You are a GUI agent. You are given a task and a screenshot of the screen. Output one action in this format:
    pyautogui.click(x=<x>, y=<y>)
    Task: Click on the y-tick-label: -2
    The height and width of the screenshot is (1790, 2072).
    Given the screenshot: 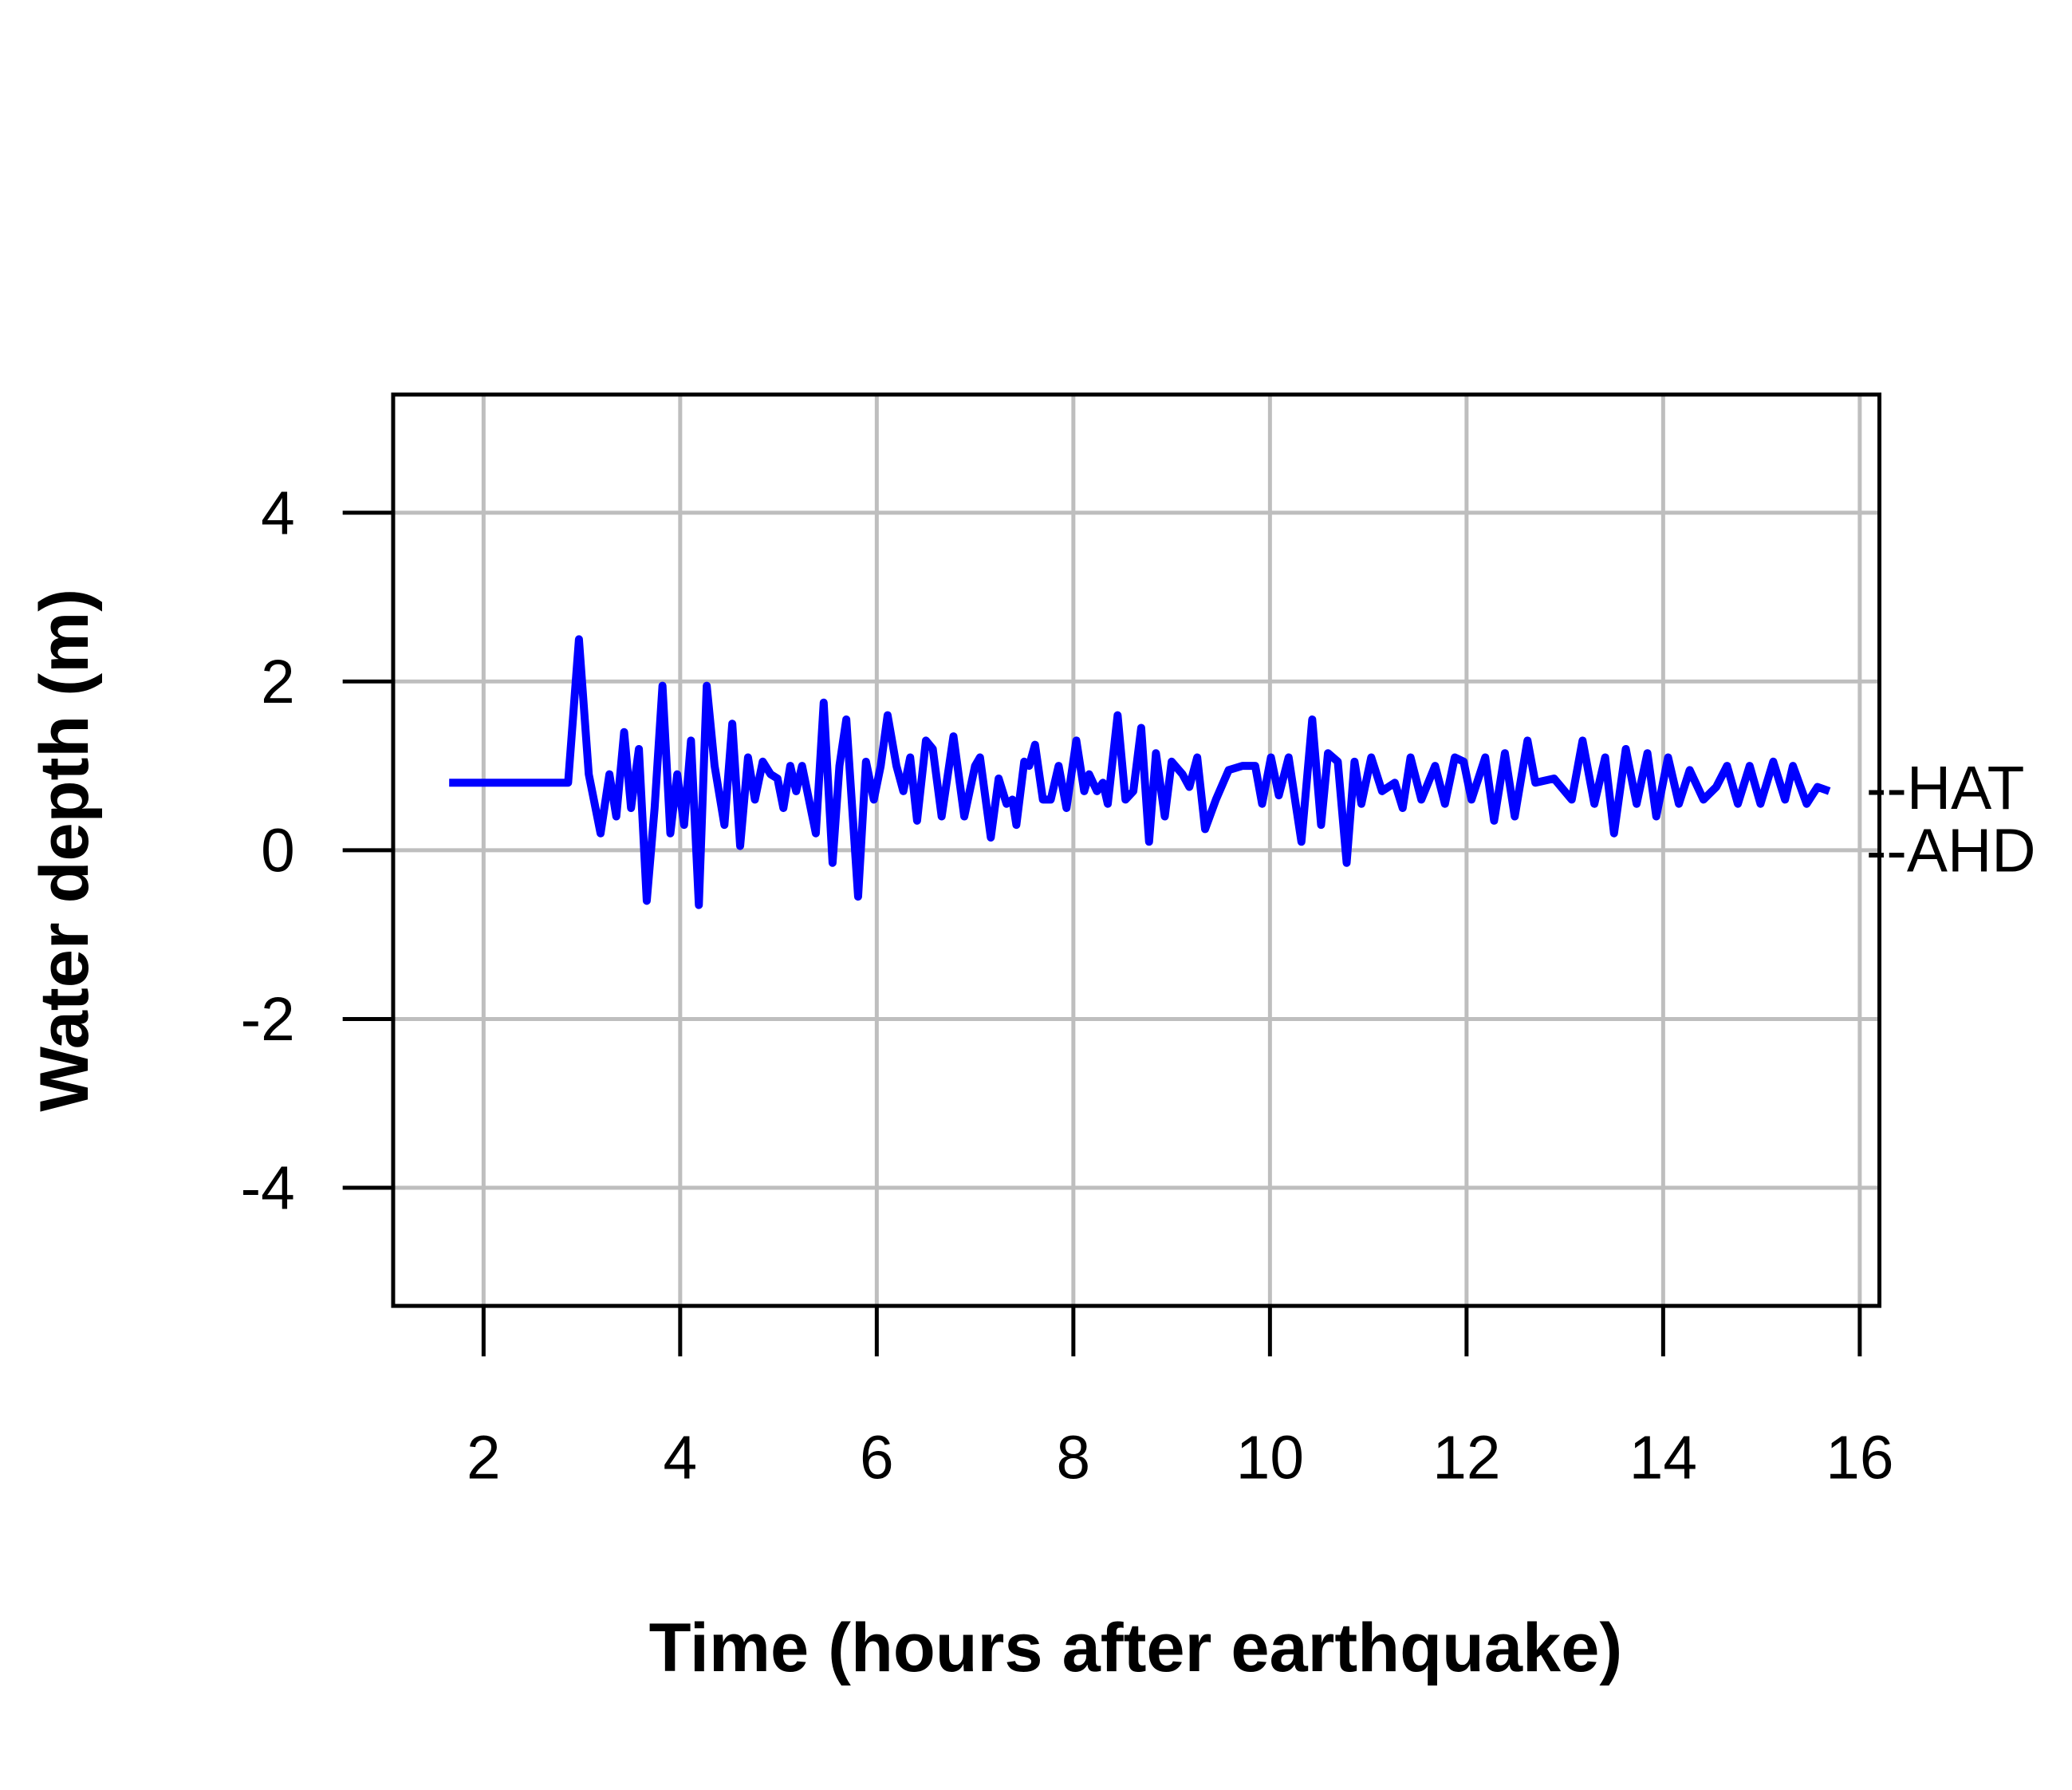 What is the action you would take?
    pyautogui.click(x=268, y=1020)
    